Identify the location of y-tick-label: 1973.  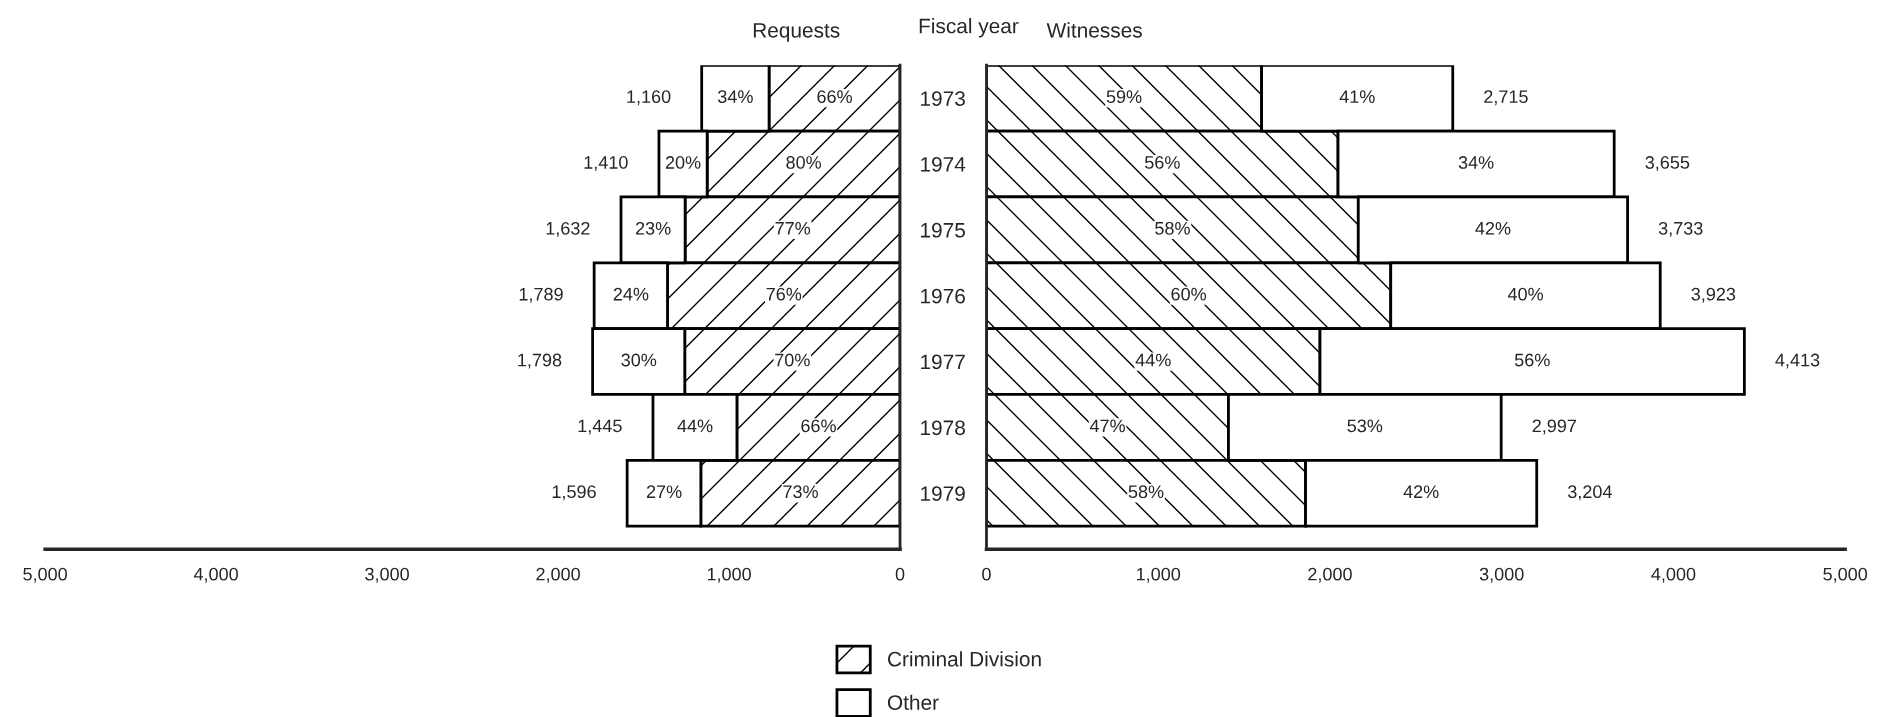
(943, 98).